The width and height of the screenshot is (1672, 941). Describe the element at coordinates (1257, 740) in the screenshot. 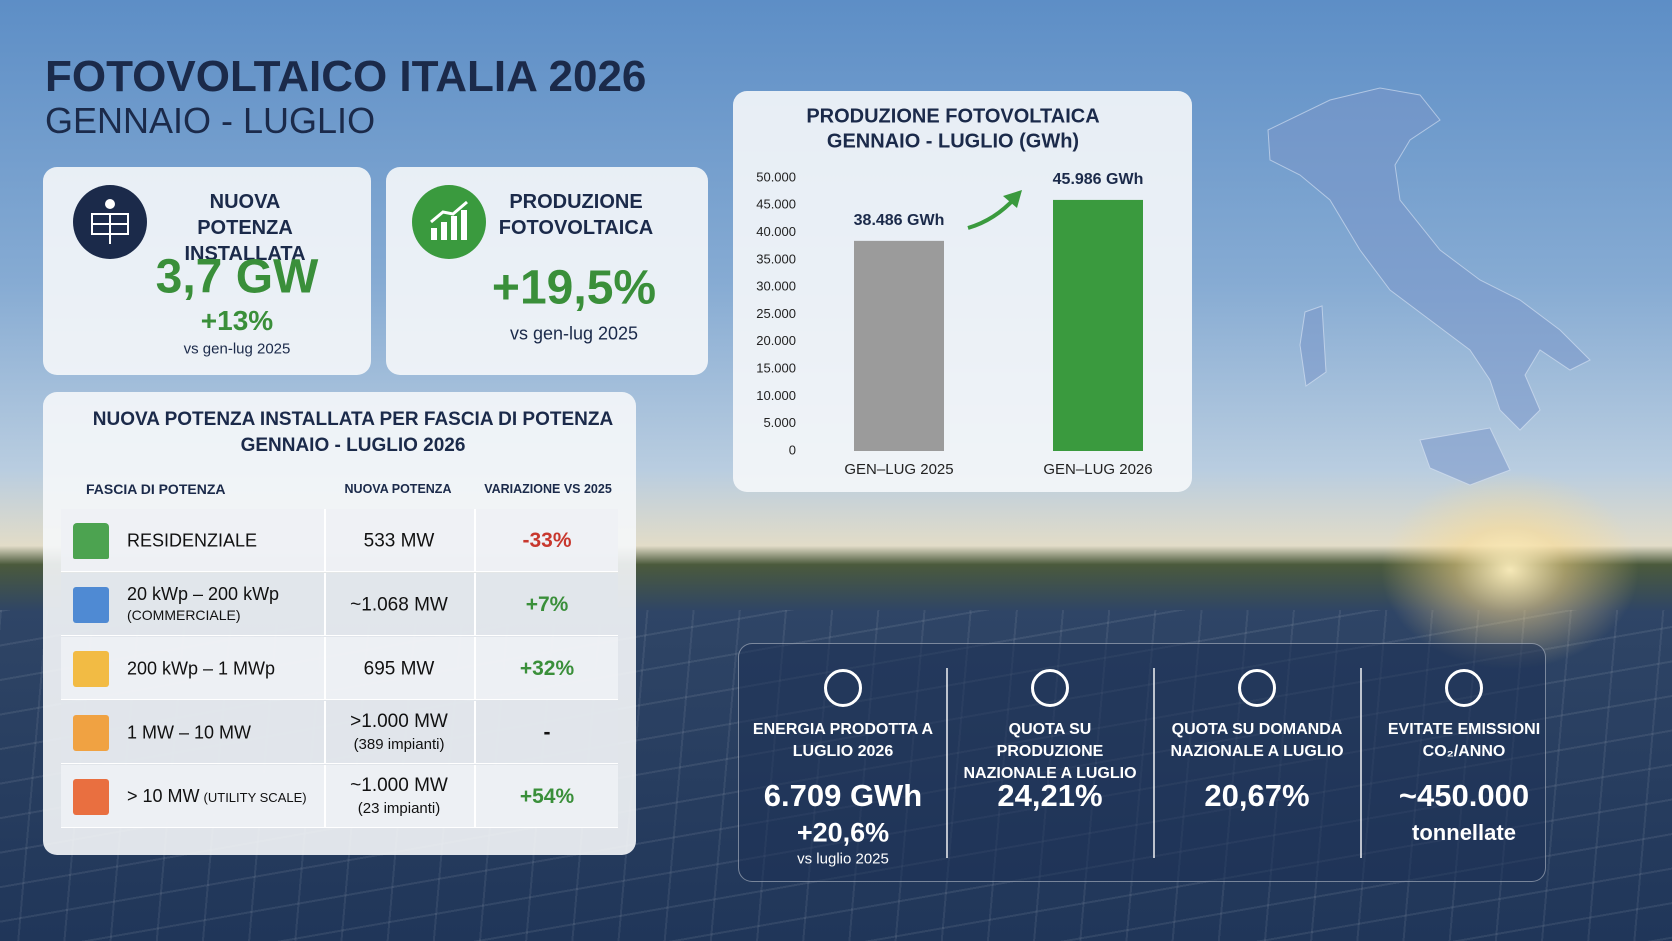

I see `stat-label: QUOTA SU DOMANDA NAZIONALE A LUGLIO` at that location.